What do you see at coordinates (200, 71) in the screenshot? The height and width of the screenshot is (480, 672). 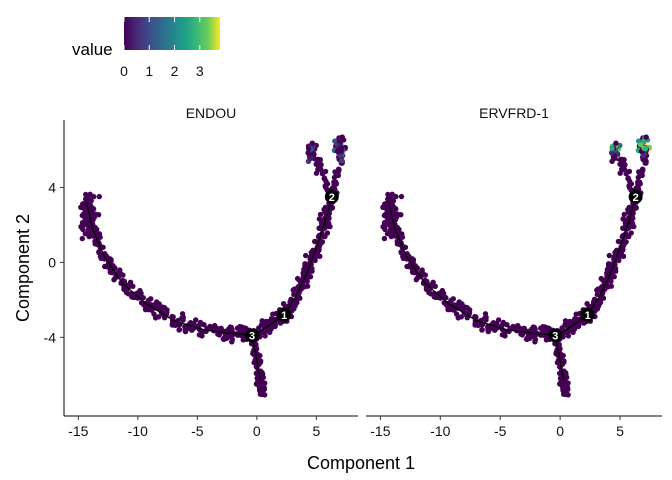 I see `legend-tick-label: 3` at bounding box center [200, 71].